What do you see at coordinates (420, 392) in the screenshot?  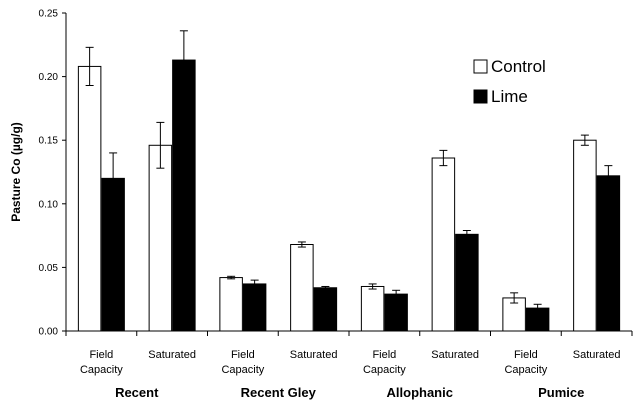 I see `x-group-label: Allophanic` at bounding box center [420, 392].